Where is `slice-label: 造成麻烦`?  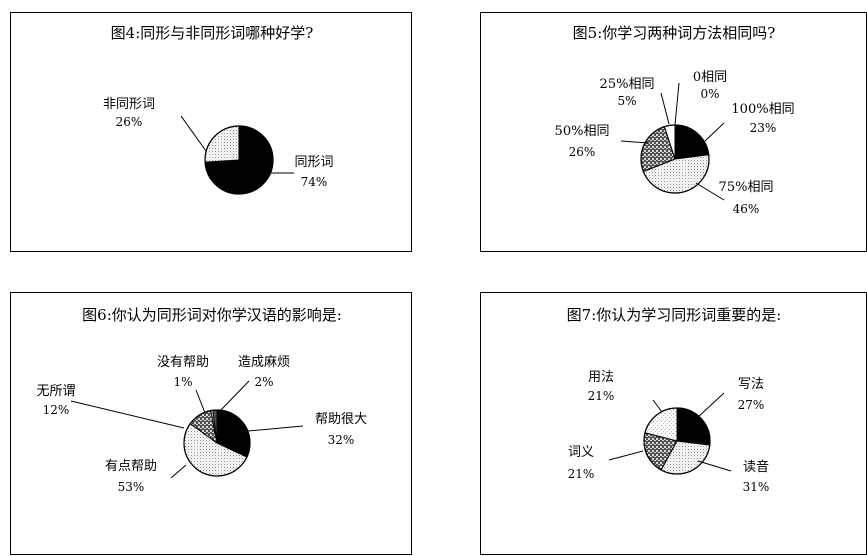
slice-label: 造成麻烦 is located at coordinates (264, 362).